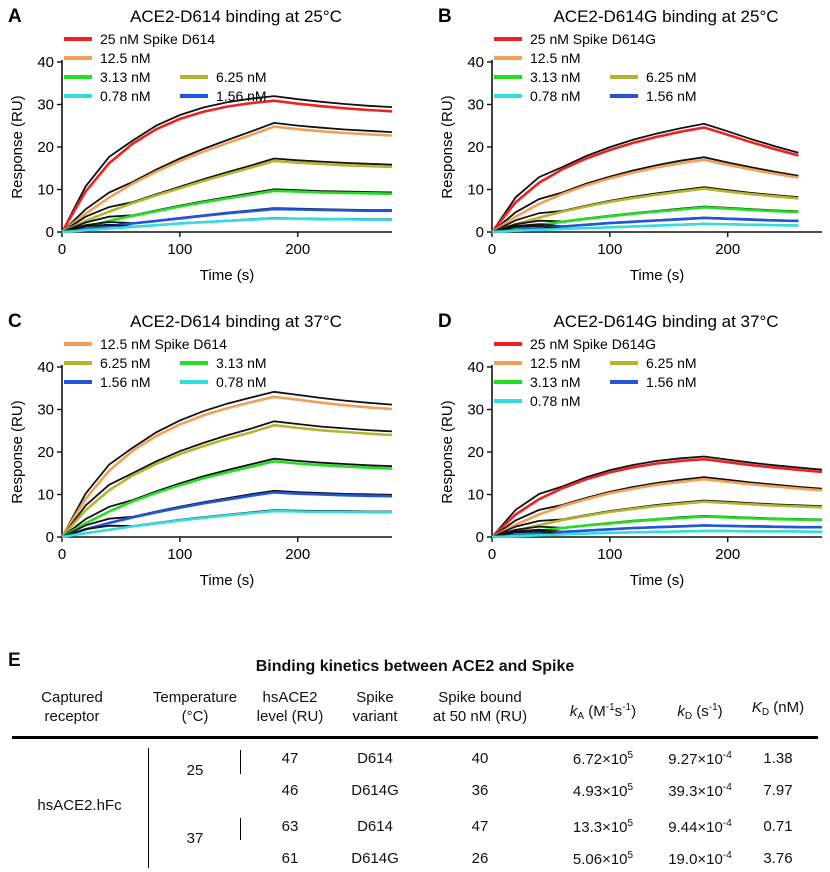 Image resolution: width=830 pixels, height=872 pixels. I want to click on table-header-rule, so click(415, 737).